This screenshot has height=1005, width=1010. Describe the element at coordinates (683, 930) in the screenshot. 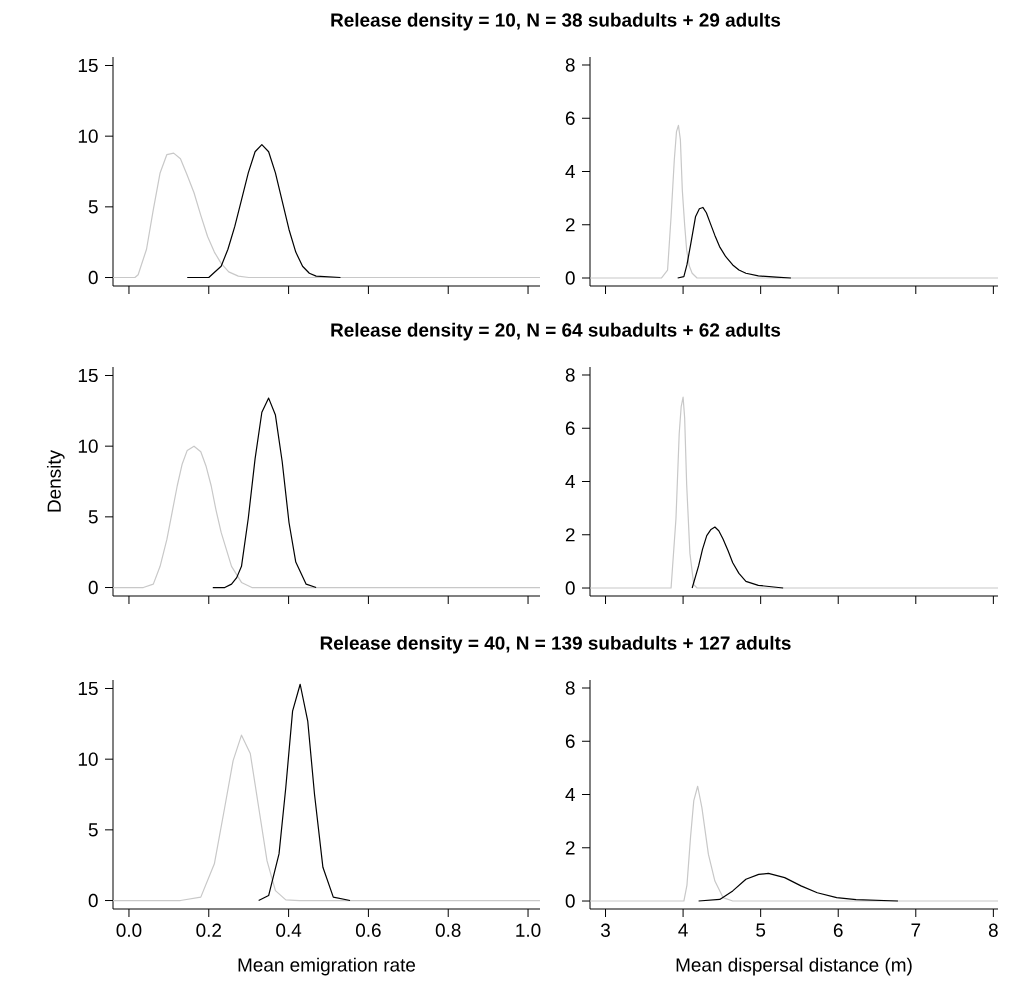

I see `x-tick-label: 4` at that location.